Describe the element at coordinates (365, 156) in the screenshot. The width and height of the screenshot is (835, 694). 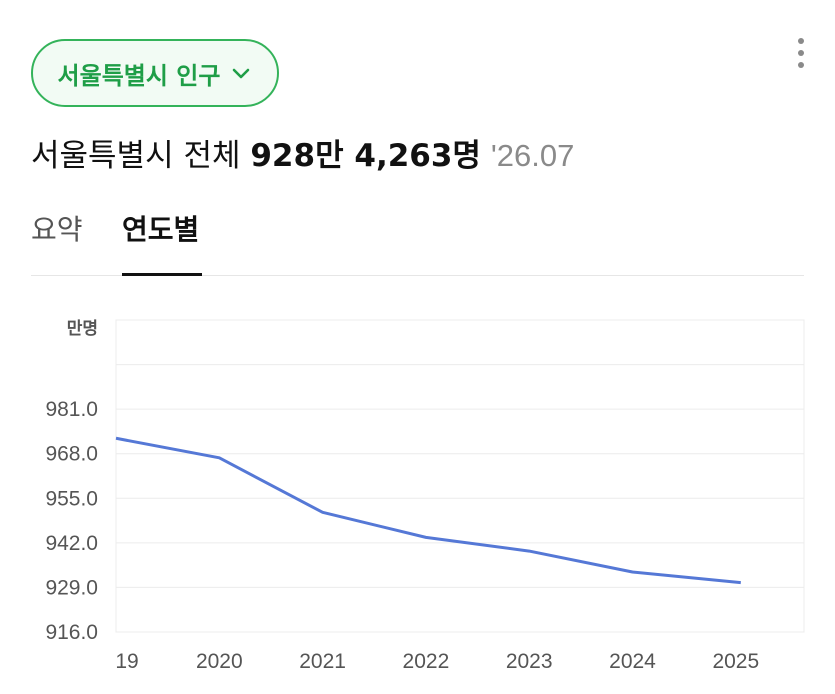
I see `headline-population: 928만 4,263명` at that location.